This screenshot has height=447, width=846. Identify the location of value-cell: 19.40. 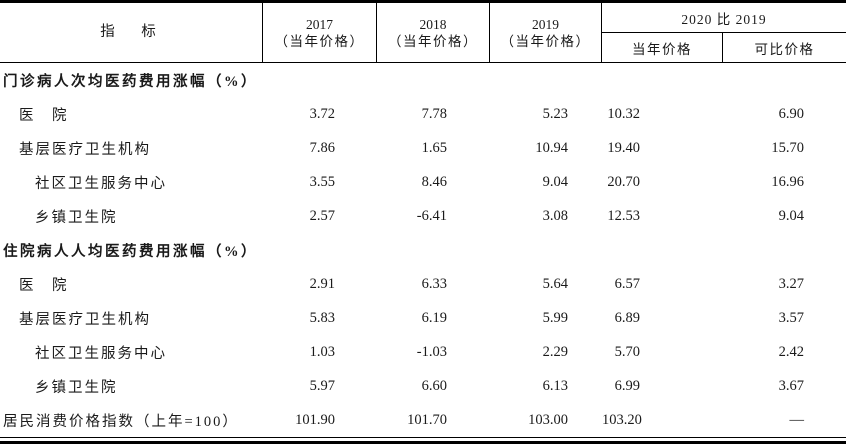
(623, 147).